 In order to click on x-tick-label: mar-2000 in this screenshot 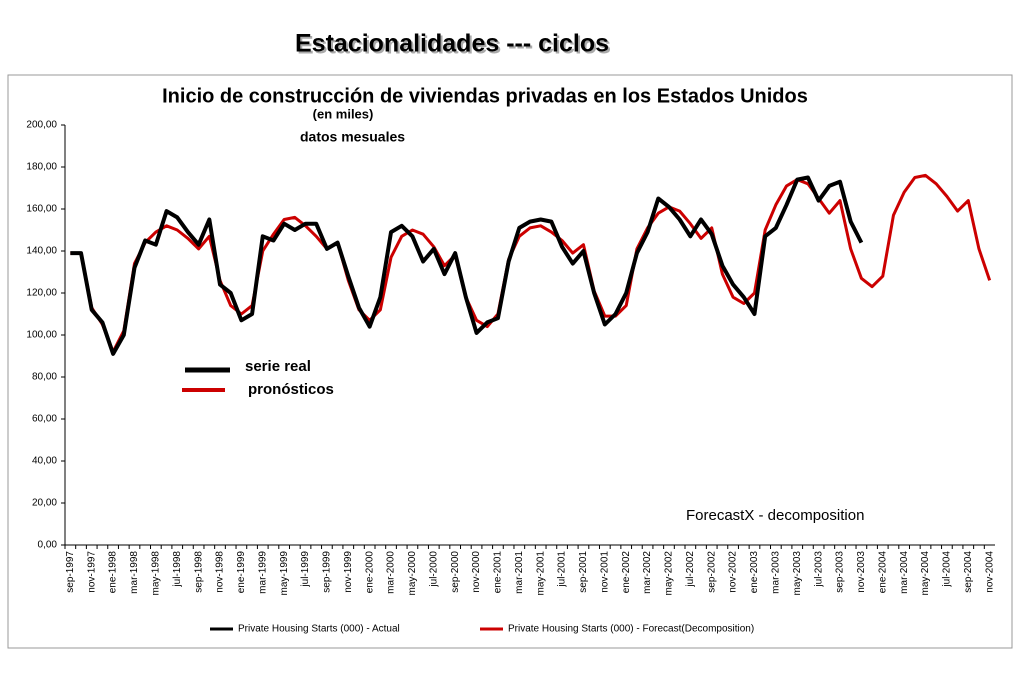, I will do `click(391, 572)`.